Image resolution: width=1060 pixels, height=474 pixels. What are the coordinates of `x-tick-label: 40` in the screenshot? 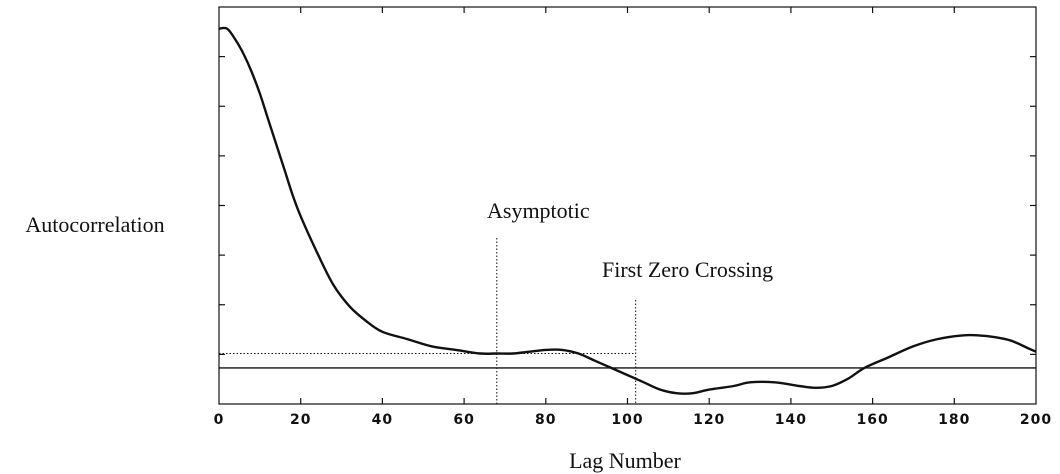 It's located at (382, 420).